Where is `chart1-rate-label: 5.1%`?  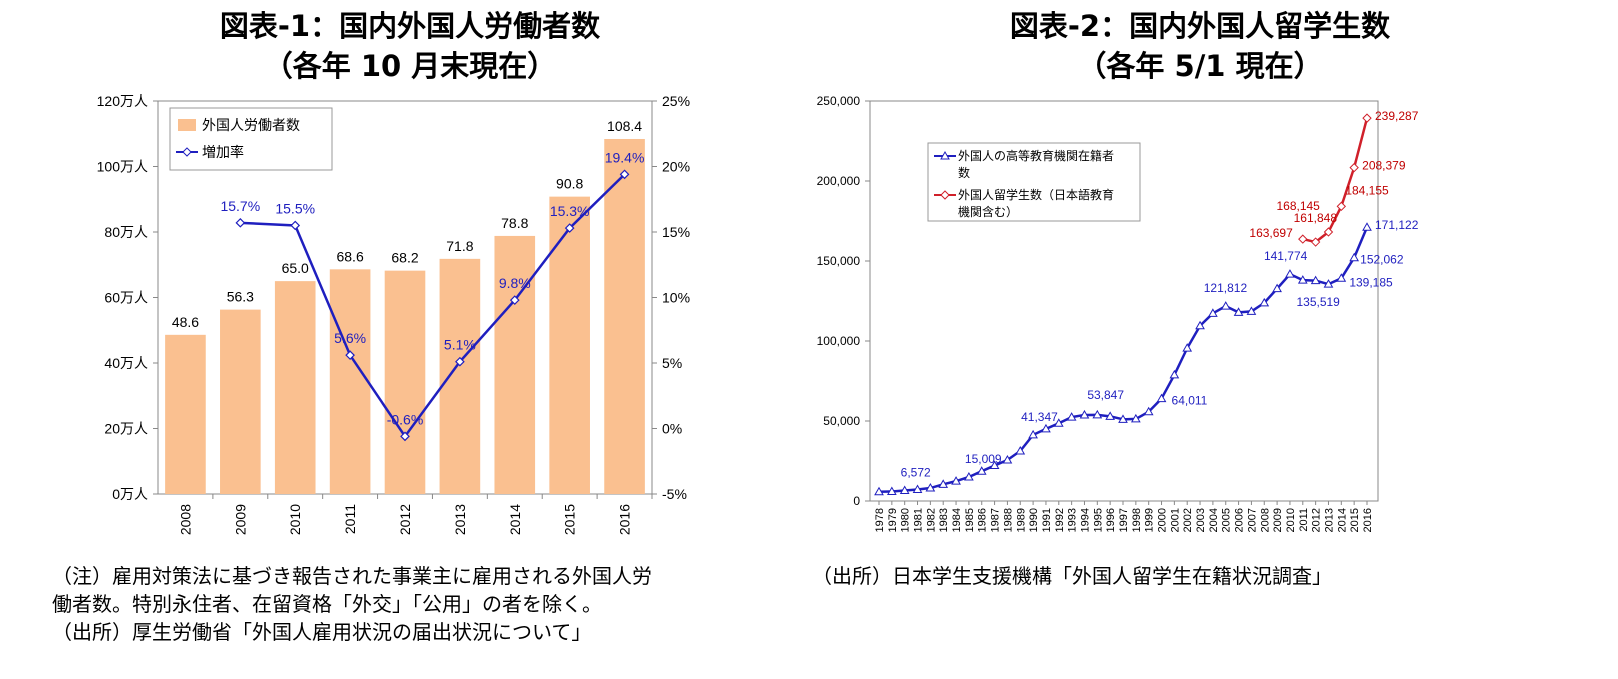
chart1-rate-label: 5.1% is located at coordinates (460, 345).